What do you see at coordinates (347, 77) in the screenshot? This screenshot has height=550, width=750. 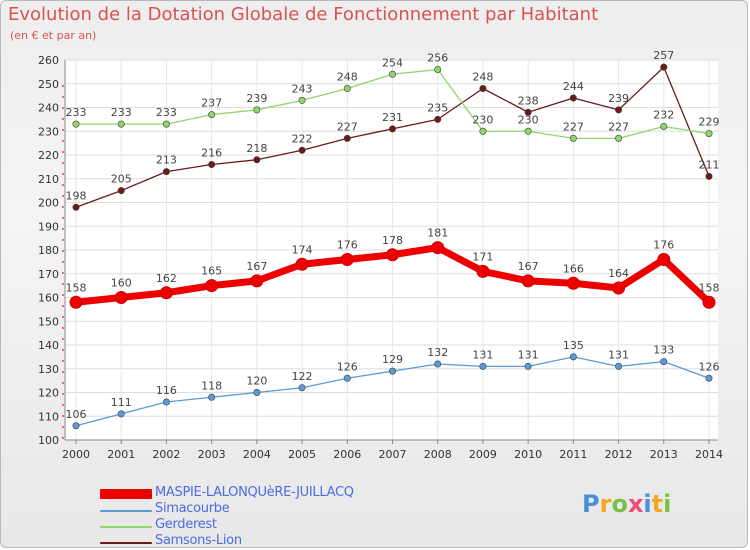 I see `data-label: 248` at bounding box center [347, 77].